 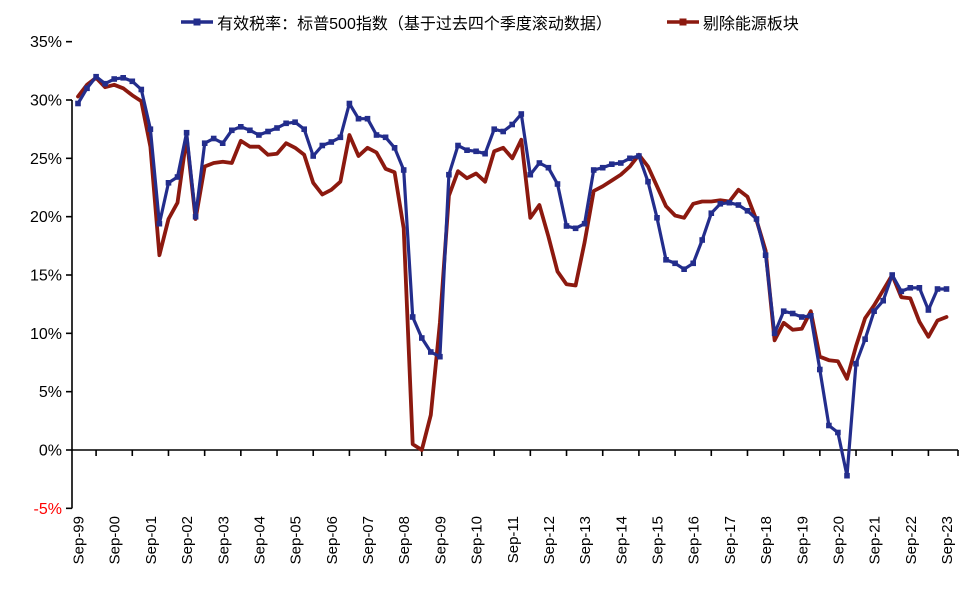 I want to click on x-tick-label: Sep-19, so click(x=802, y=540).